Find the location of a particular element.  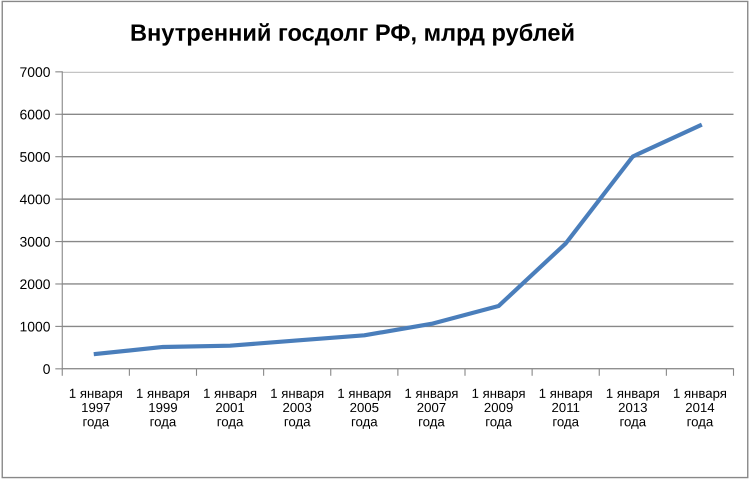

x-tick-label: 1 января 1997 года is located at coordinates (96, 408).